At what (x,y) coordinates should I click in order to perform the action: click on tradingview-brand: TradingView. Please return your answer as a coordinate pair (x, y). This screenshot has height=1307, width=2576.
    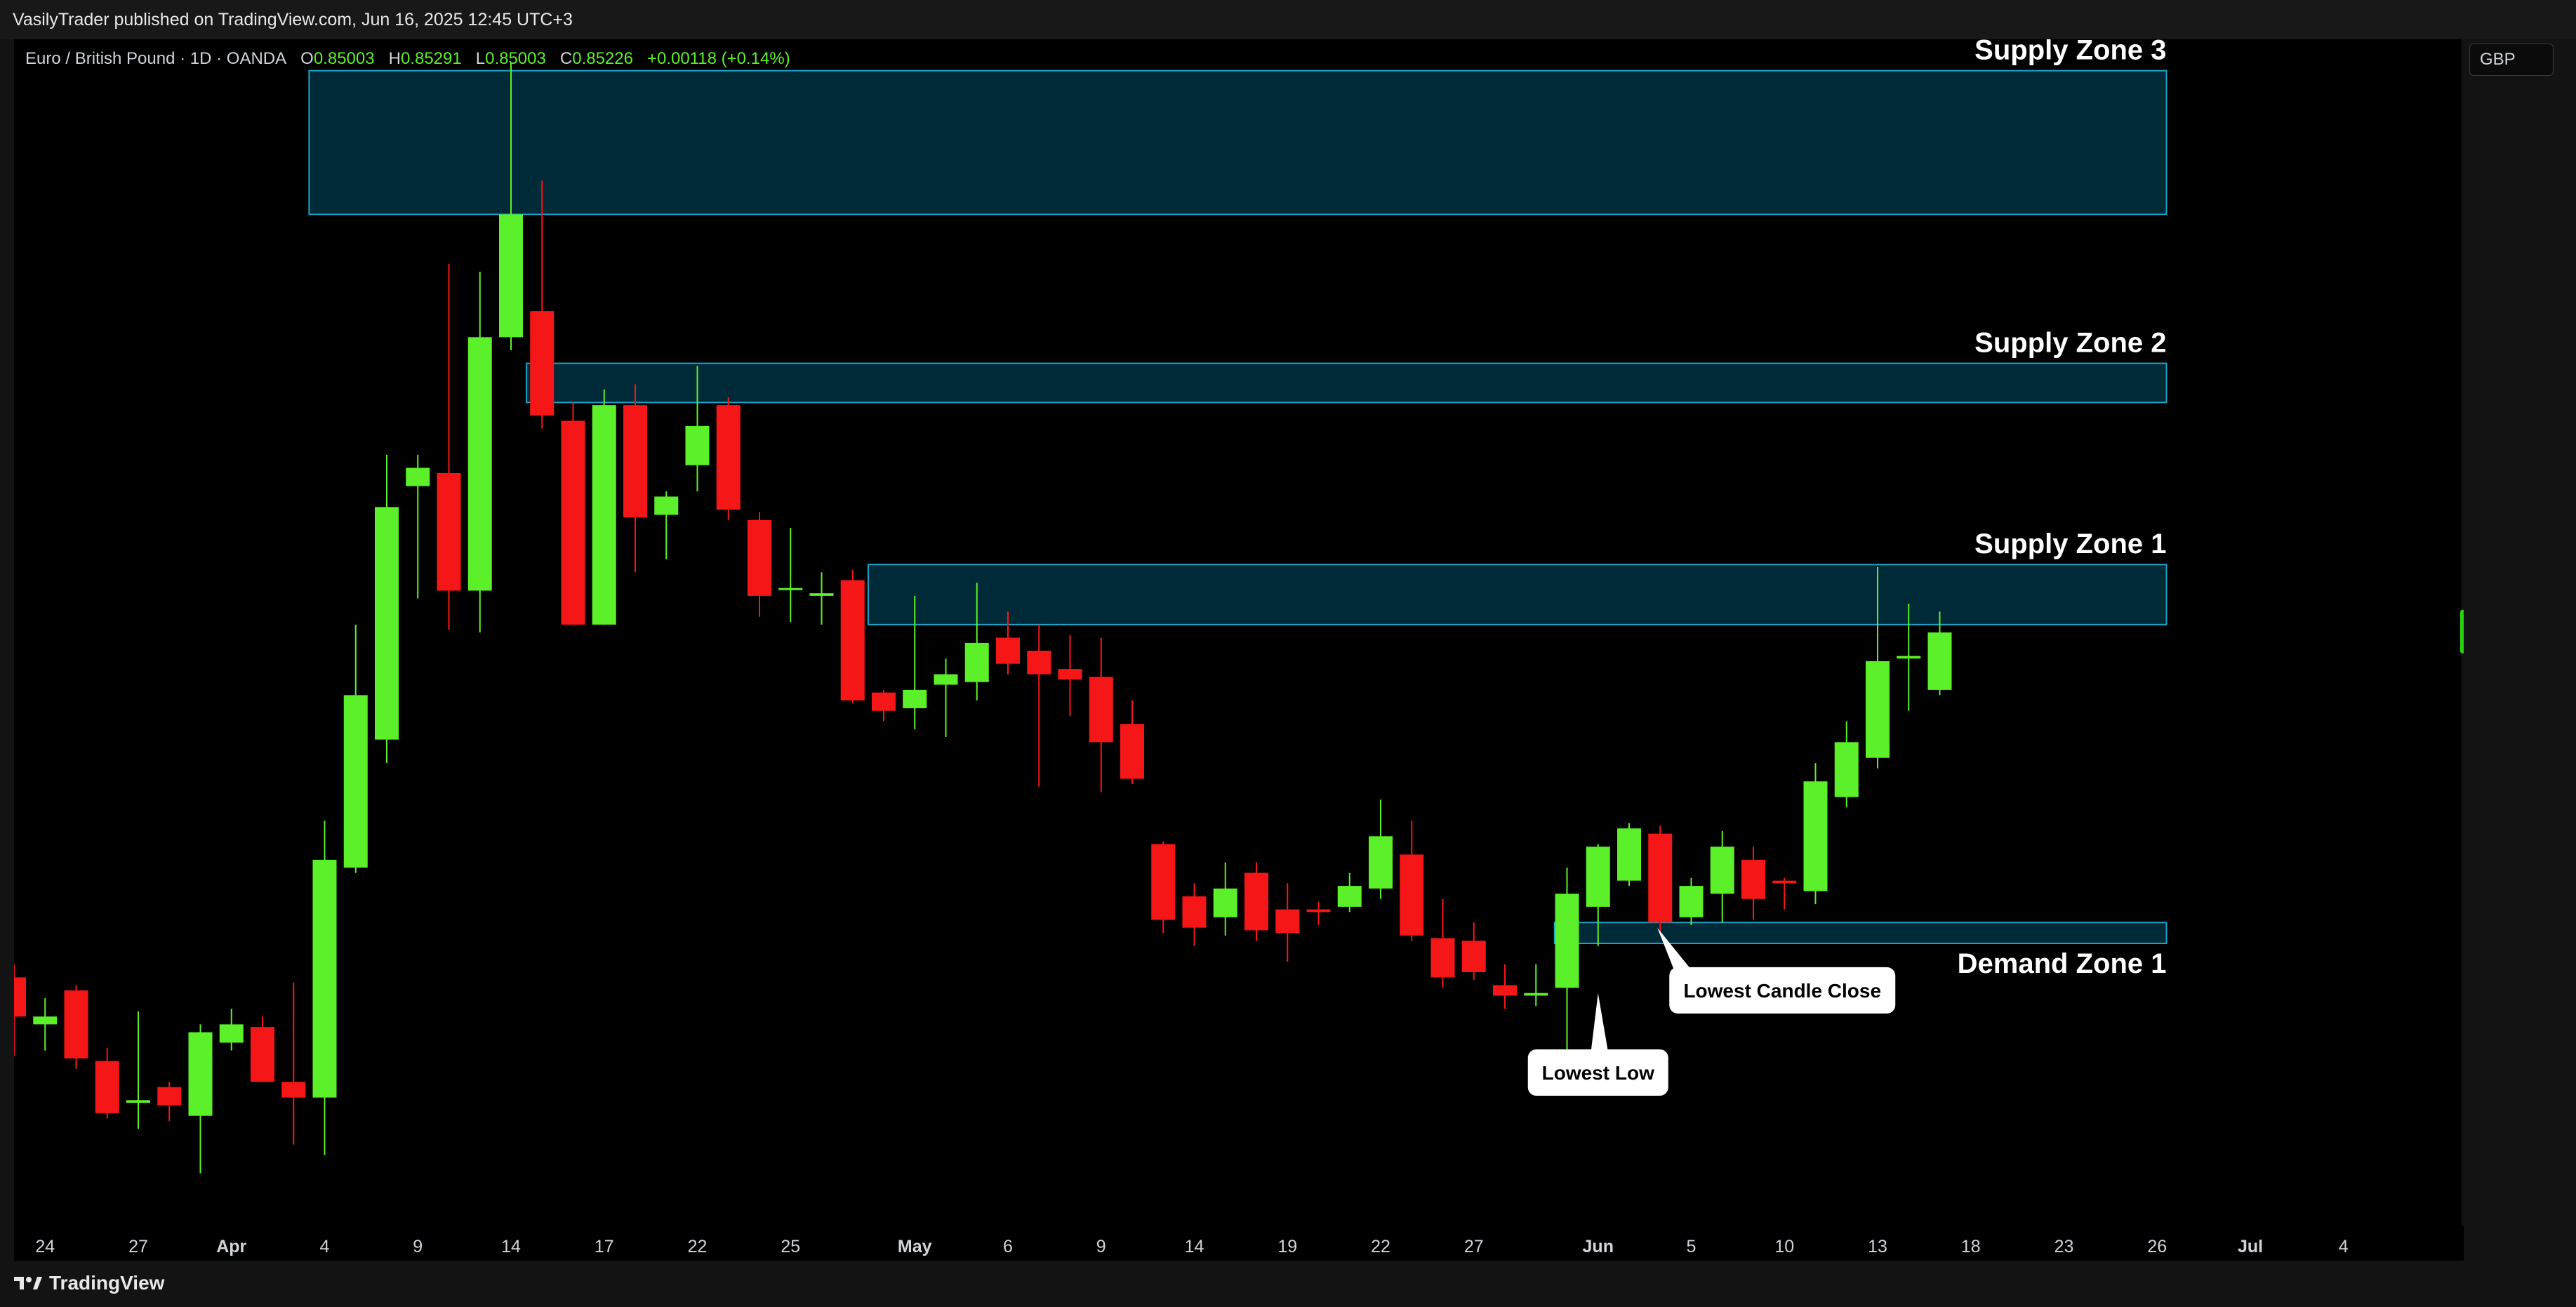
    Looking at the image, I should click on (107, 1283).